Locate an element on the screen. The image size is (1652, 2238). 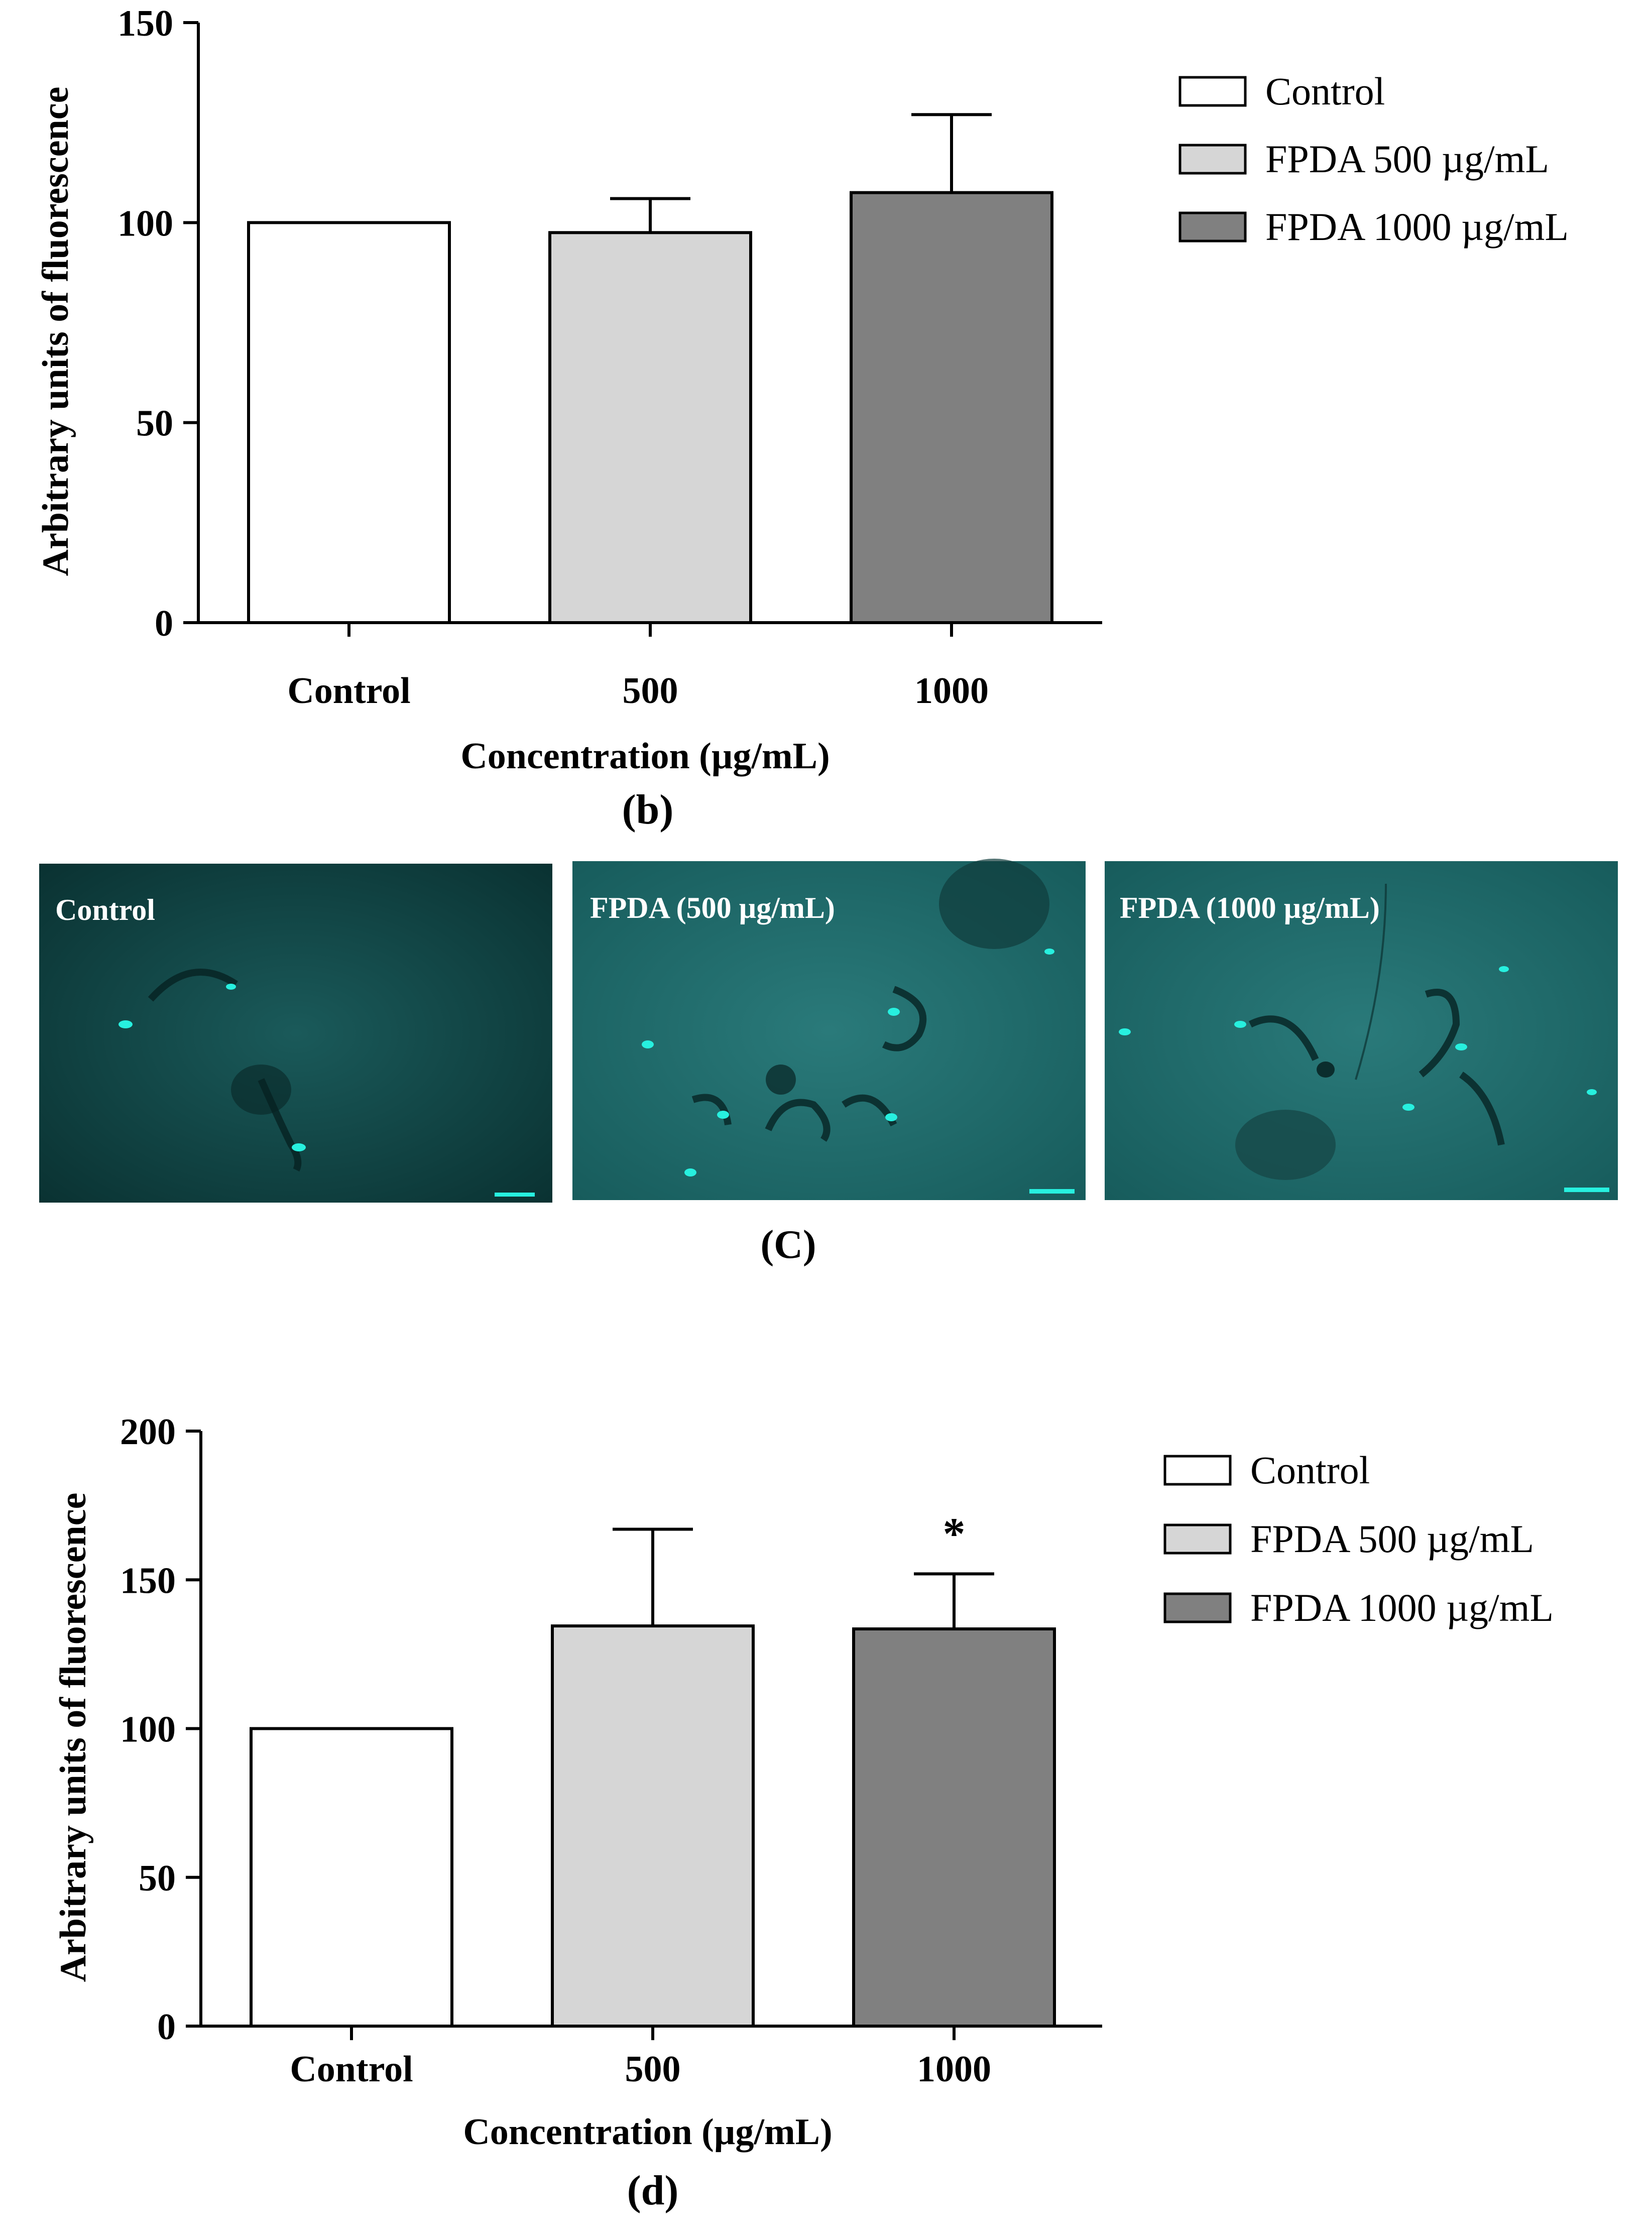
chart-d-xtick-label: 1000 is located at coordinates (954, 2069).